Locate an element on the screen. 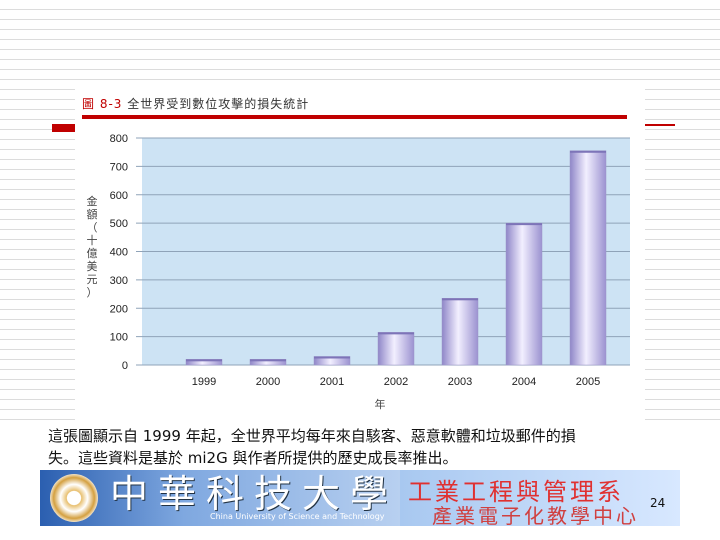  y-tick-label: 500 is located at coordinates (119, 224).